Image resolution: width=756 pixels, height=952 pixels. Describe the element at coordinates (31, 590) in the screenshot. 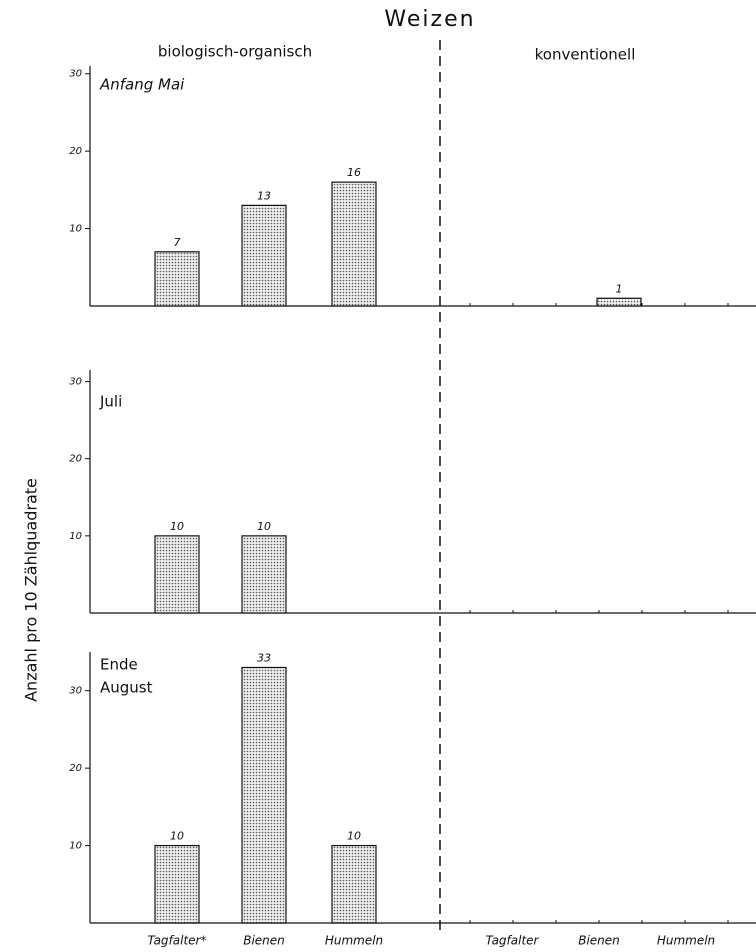

I see `y-axis-label: Anzahl pro 10 Zählquadrate` at that location.